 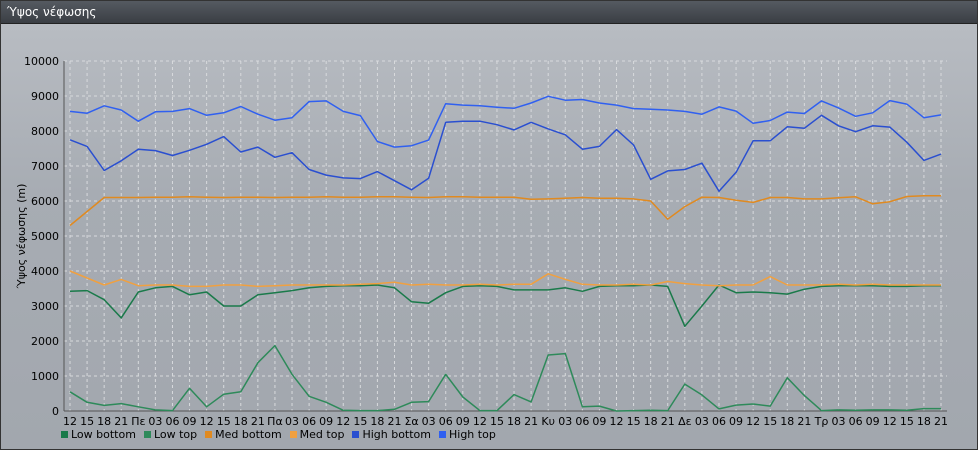 What do you see at coordinates (45, 376) in the screenshot?
I see `y-tick-label: 1000` at bounding box center [45, 376].